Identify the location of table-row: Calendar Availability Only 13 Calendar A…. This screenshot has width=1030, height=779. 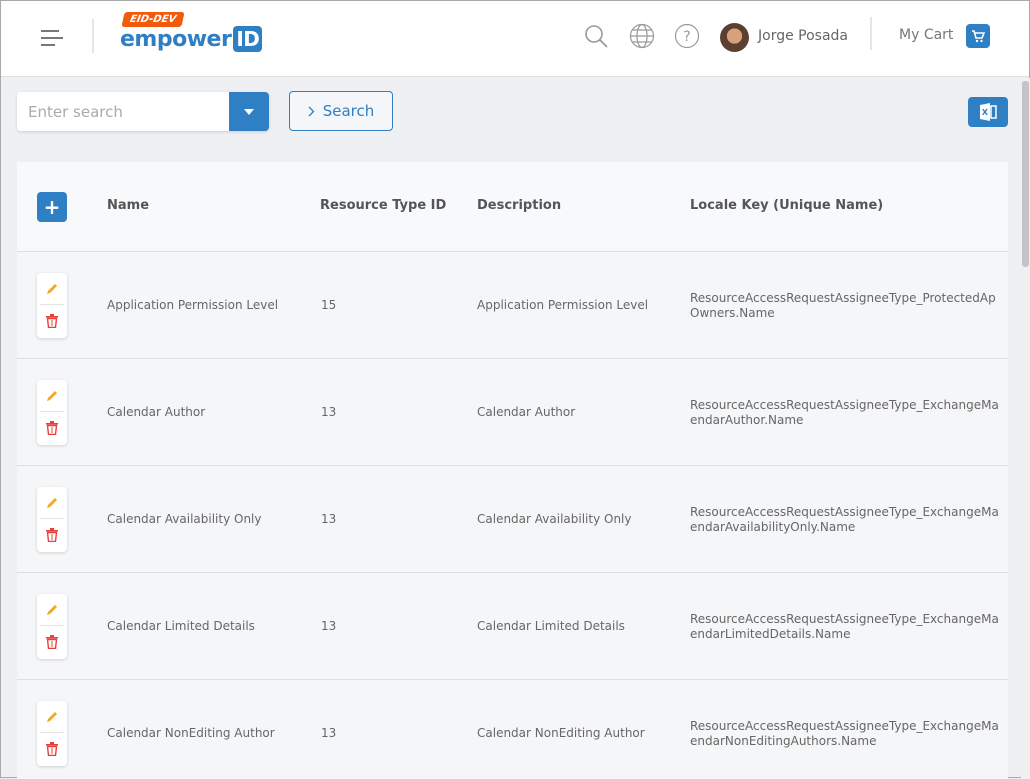
(512, 519).